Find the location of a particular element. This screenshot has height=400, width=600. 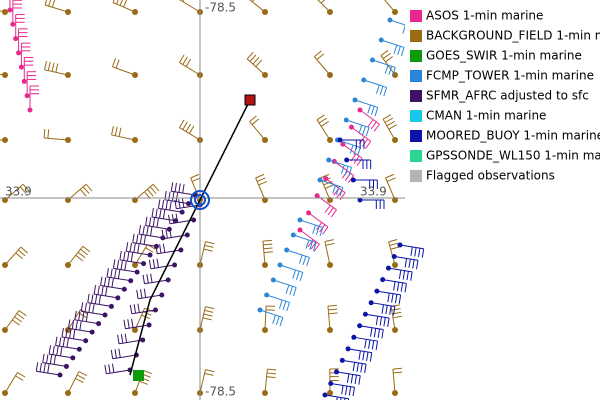

legend-swatch is located at coordinates (416, 76).